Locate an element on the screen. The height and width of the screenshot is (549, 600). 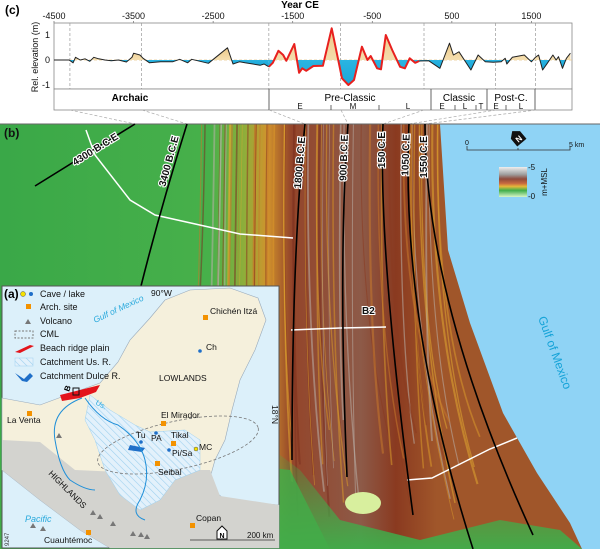
site-ch: Ch is located at coordinates (211, 347).